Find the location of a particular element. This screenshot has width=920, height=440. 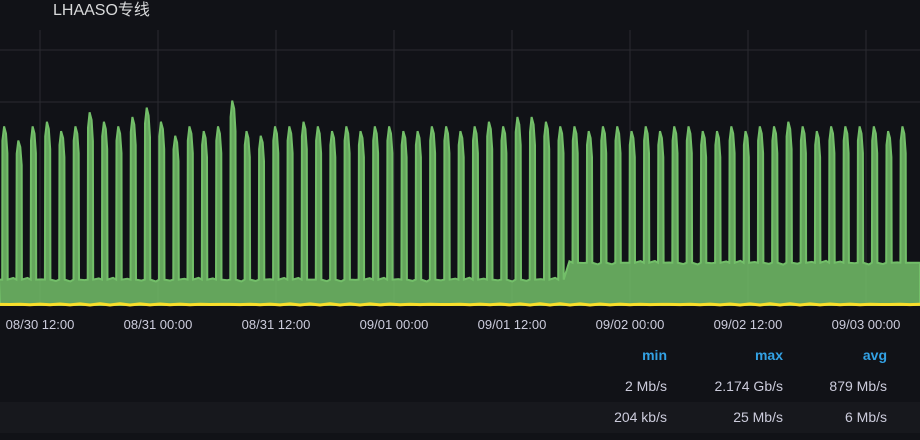

legend-avg: 879 Mb/s is located at coordinates (858, 386).